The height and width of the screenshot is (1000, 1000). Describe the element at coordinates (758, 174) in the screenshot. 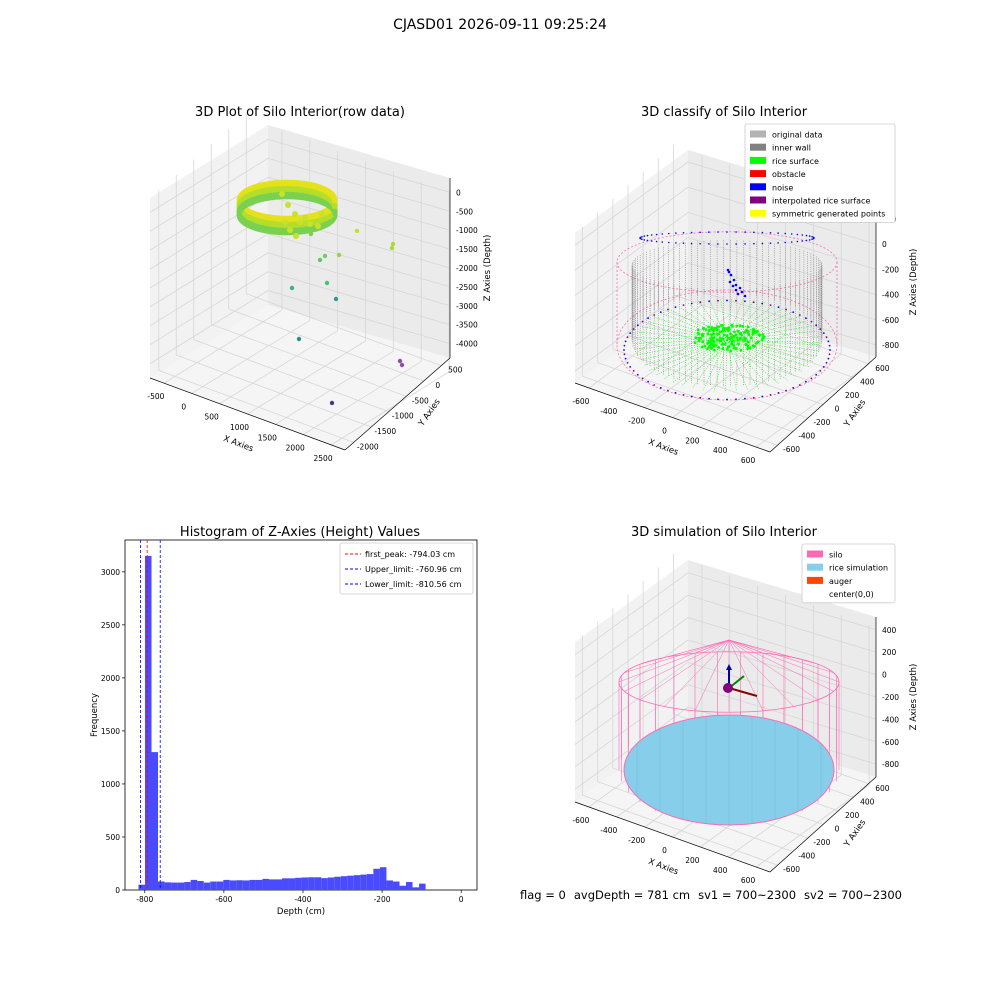

I see `cls-legend-swatch` at that location.